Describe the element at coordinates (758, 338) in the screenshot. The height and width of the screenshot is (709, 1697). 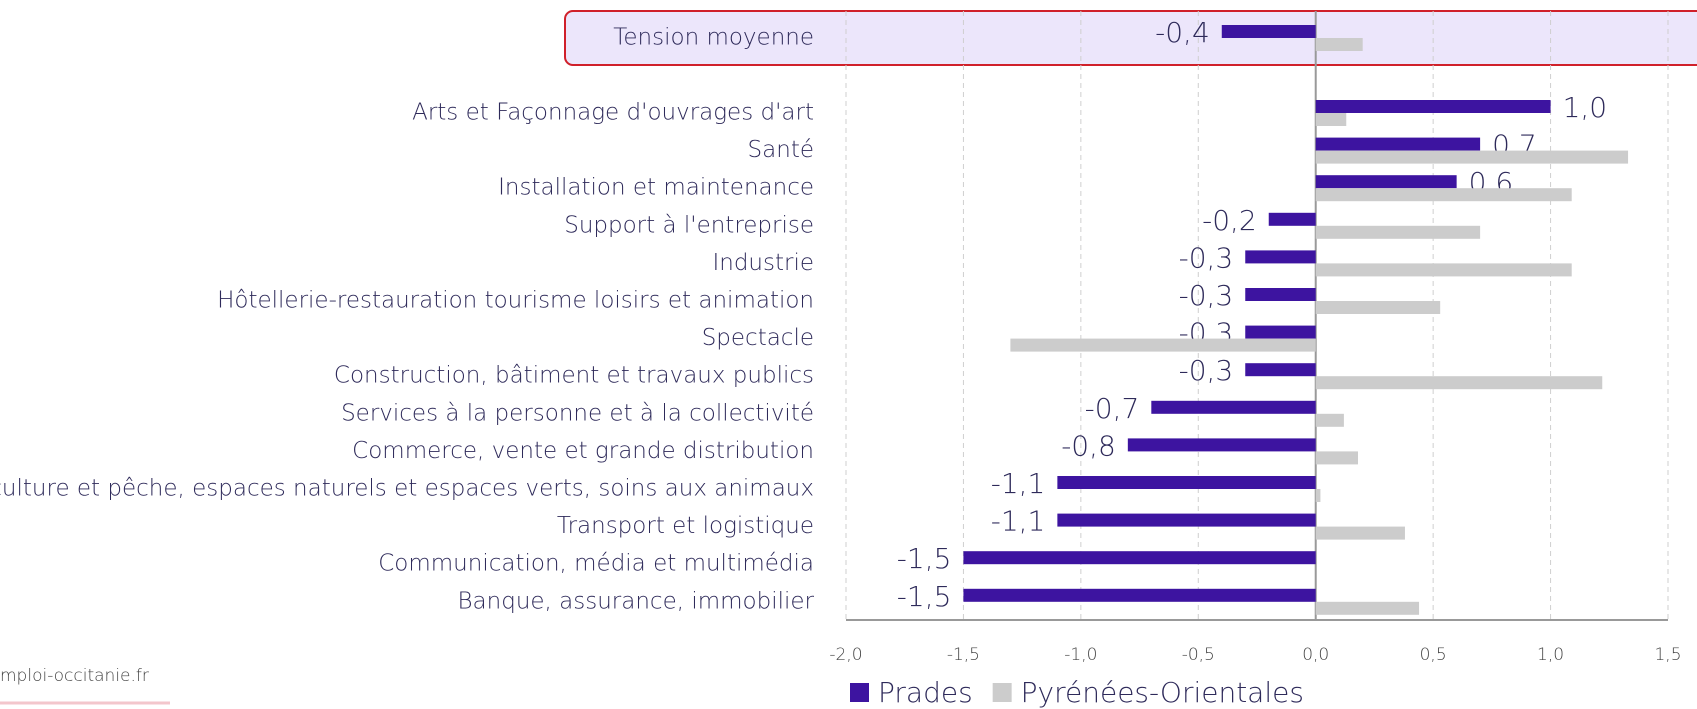
I see `category-label: Spectacle` at that location.